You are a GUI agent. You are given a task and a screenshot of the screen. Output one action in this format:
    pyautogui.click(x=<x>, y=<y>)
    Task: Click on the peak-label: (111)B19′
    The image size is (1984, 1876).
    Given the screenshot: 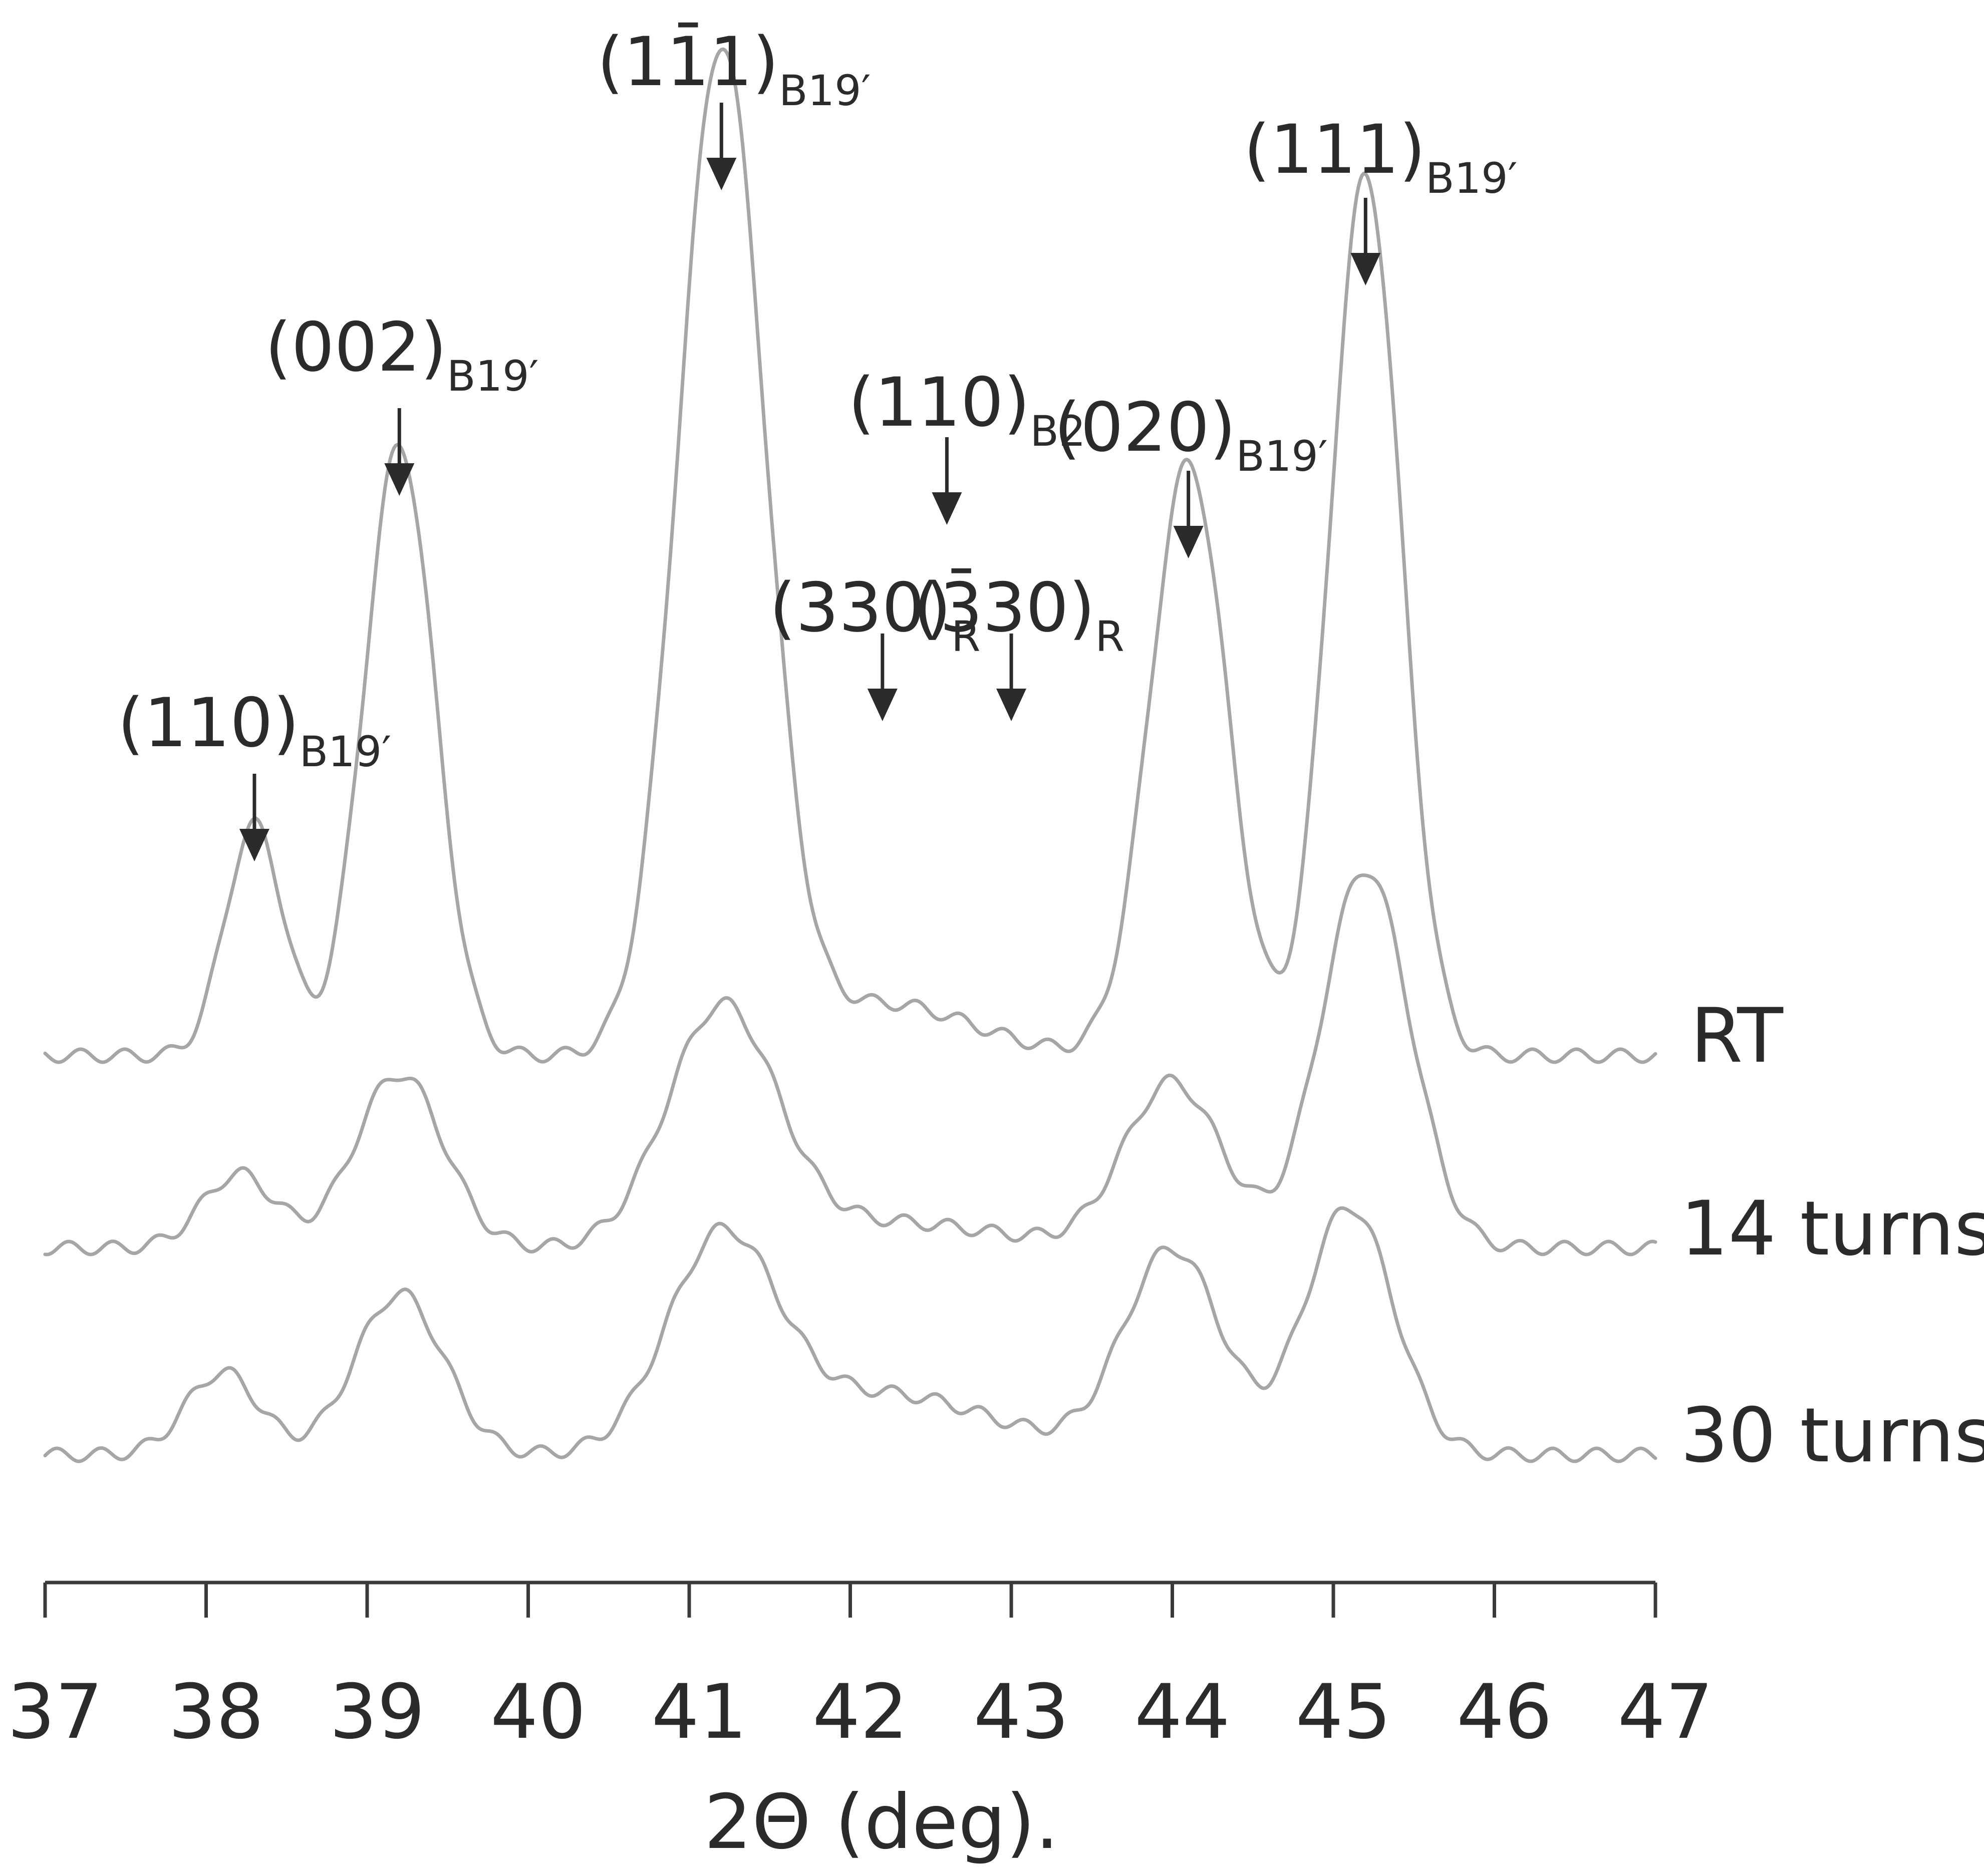 What is the action you would take?
    pyautogui.click(x=1381, y=156)
    